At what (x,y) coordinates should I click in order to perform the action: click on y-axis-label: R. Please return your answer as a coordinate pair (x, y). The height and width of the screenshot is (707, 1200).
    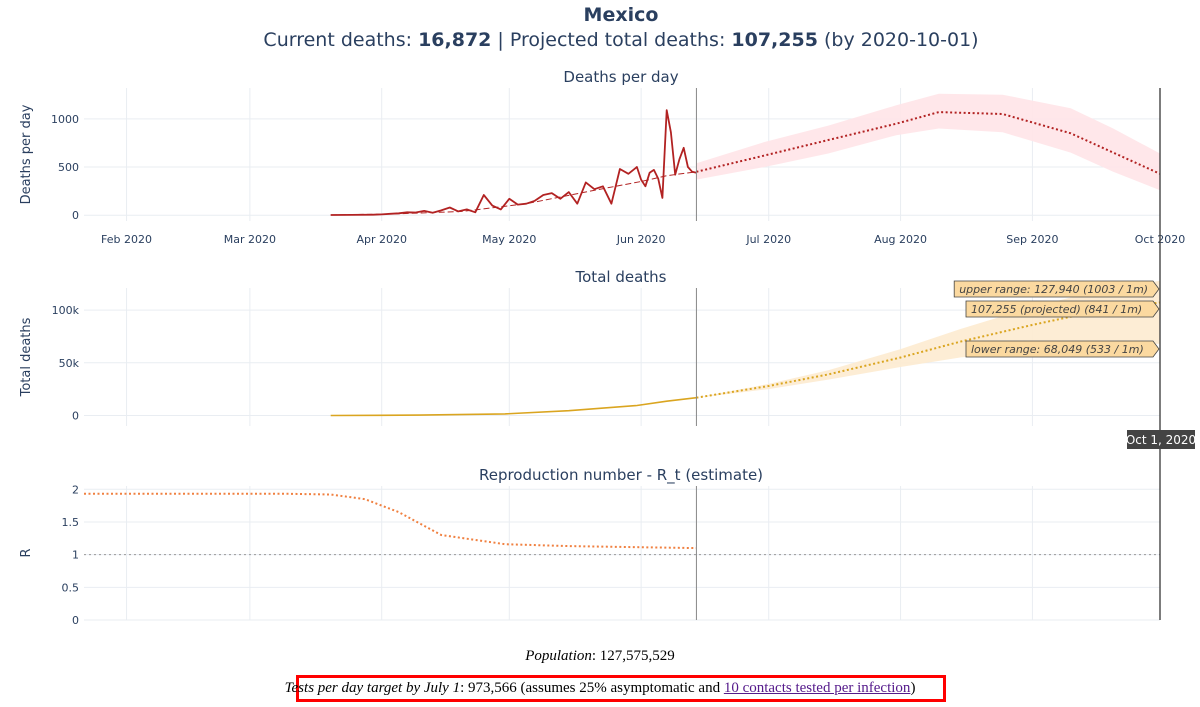
    Looking at the image, I should click on (26, 552).